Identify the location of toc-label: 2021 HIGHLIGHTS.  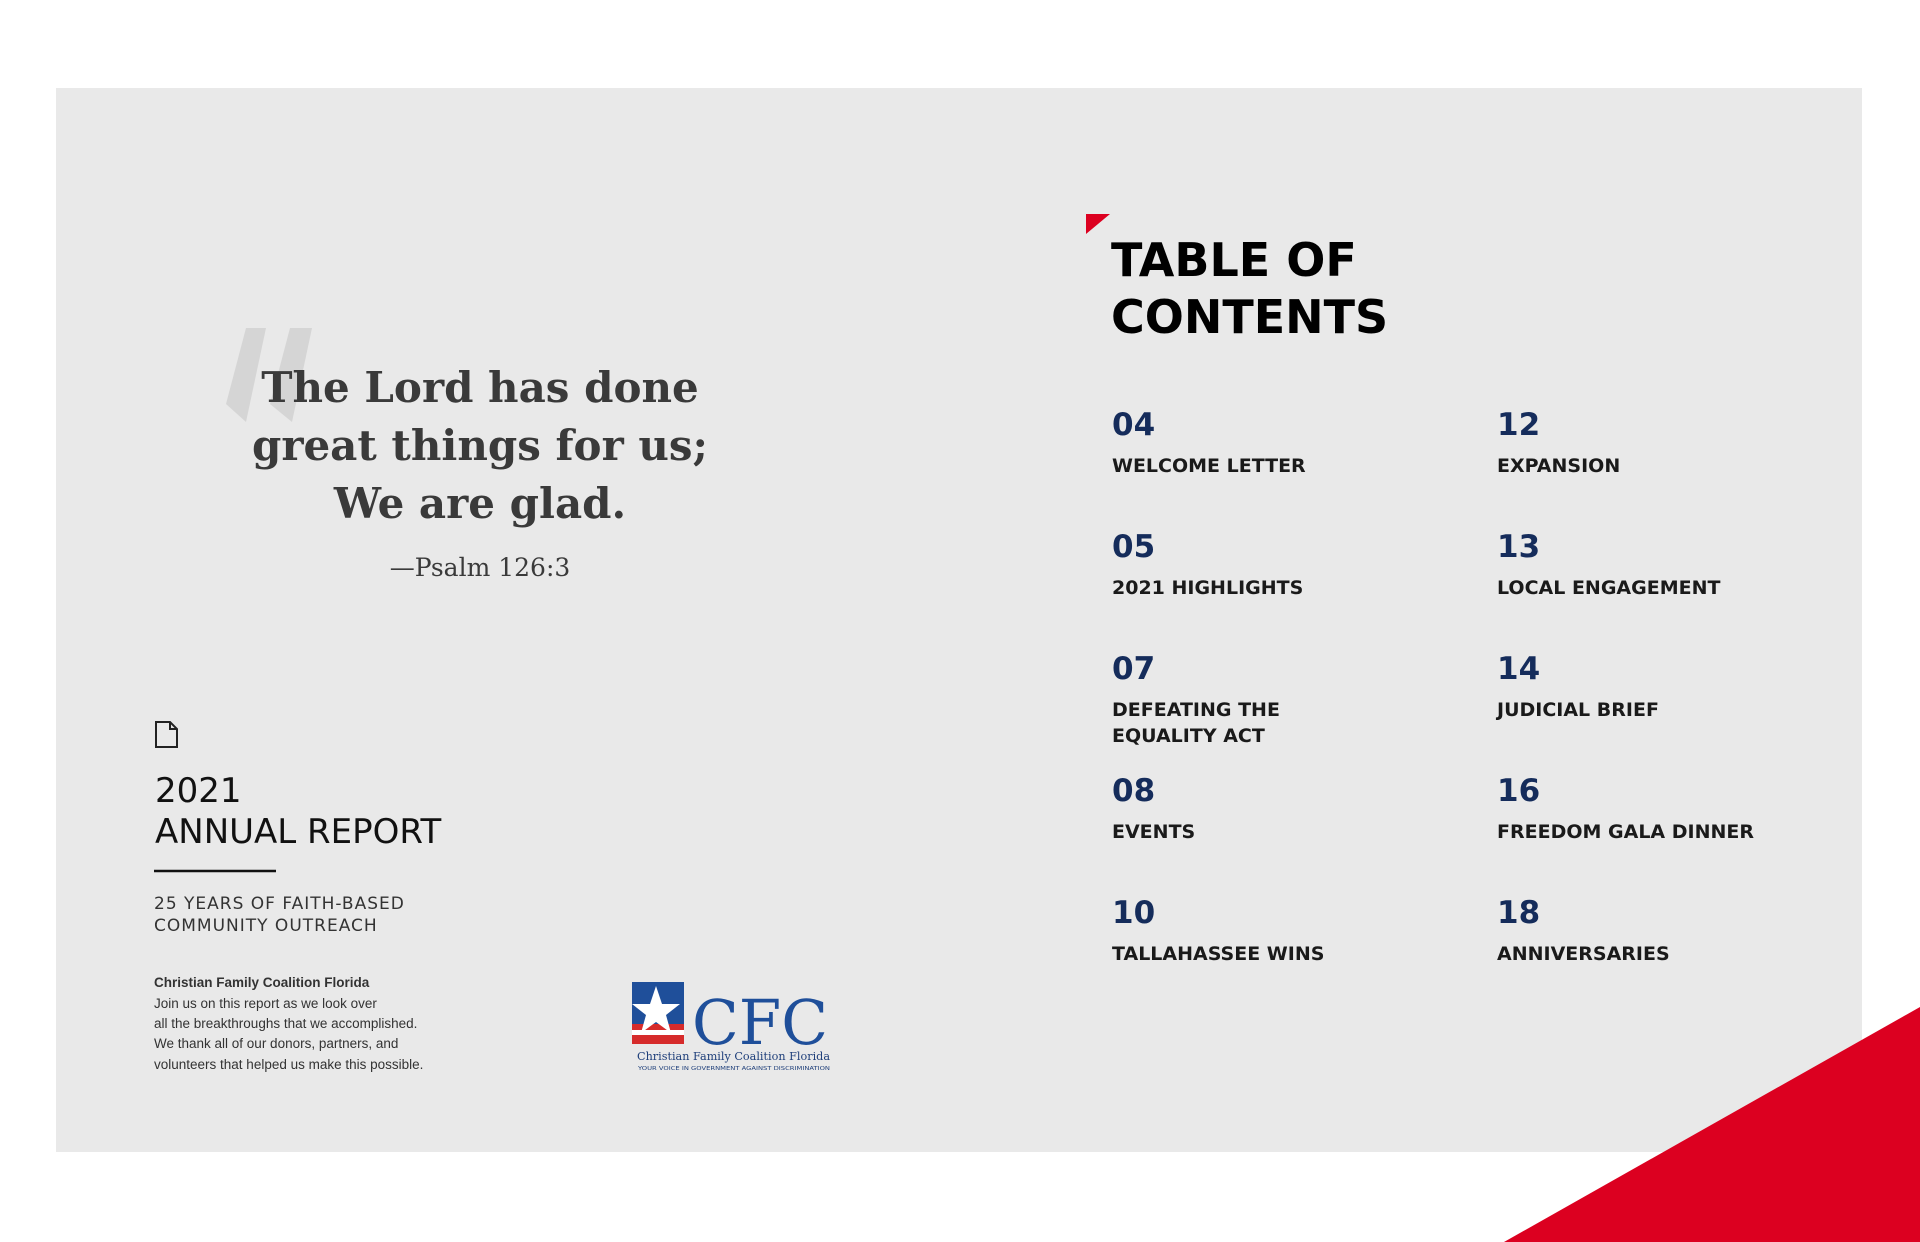
(1207, 588).